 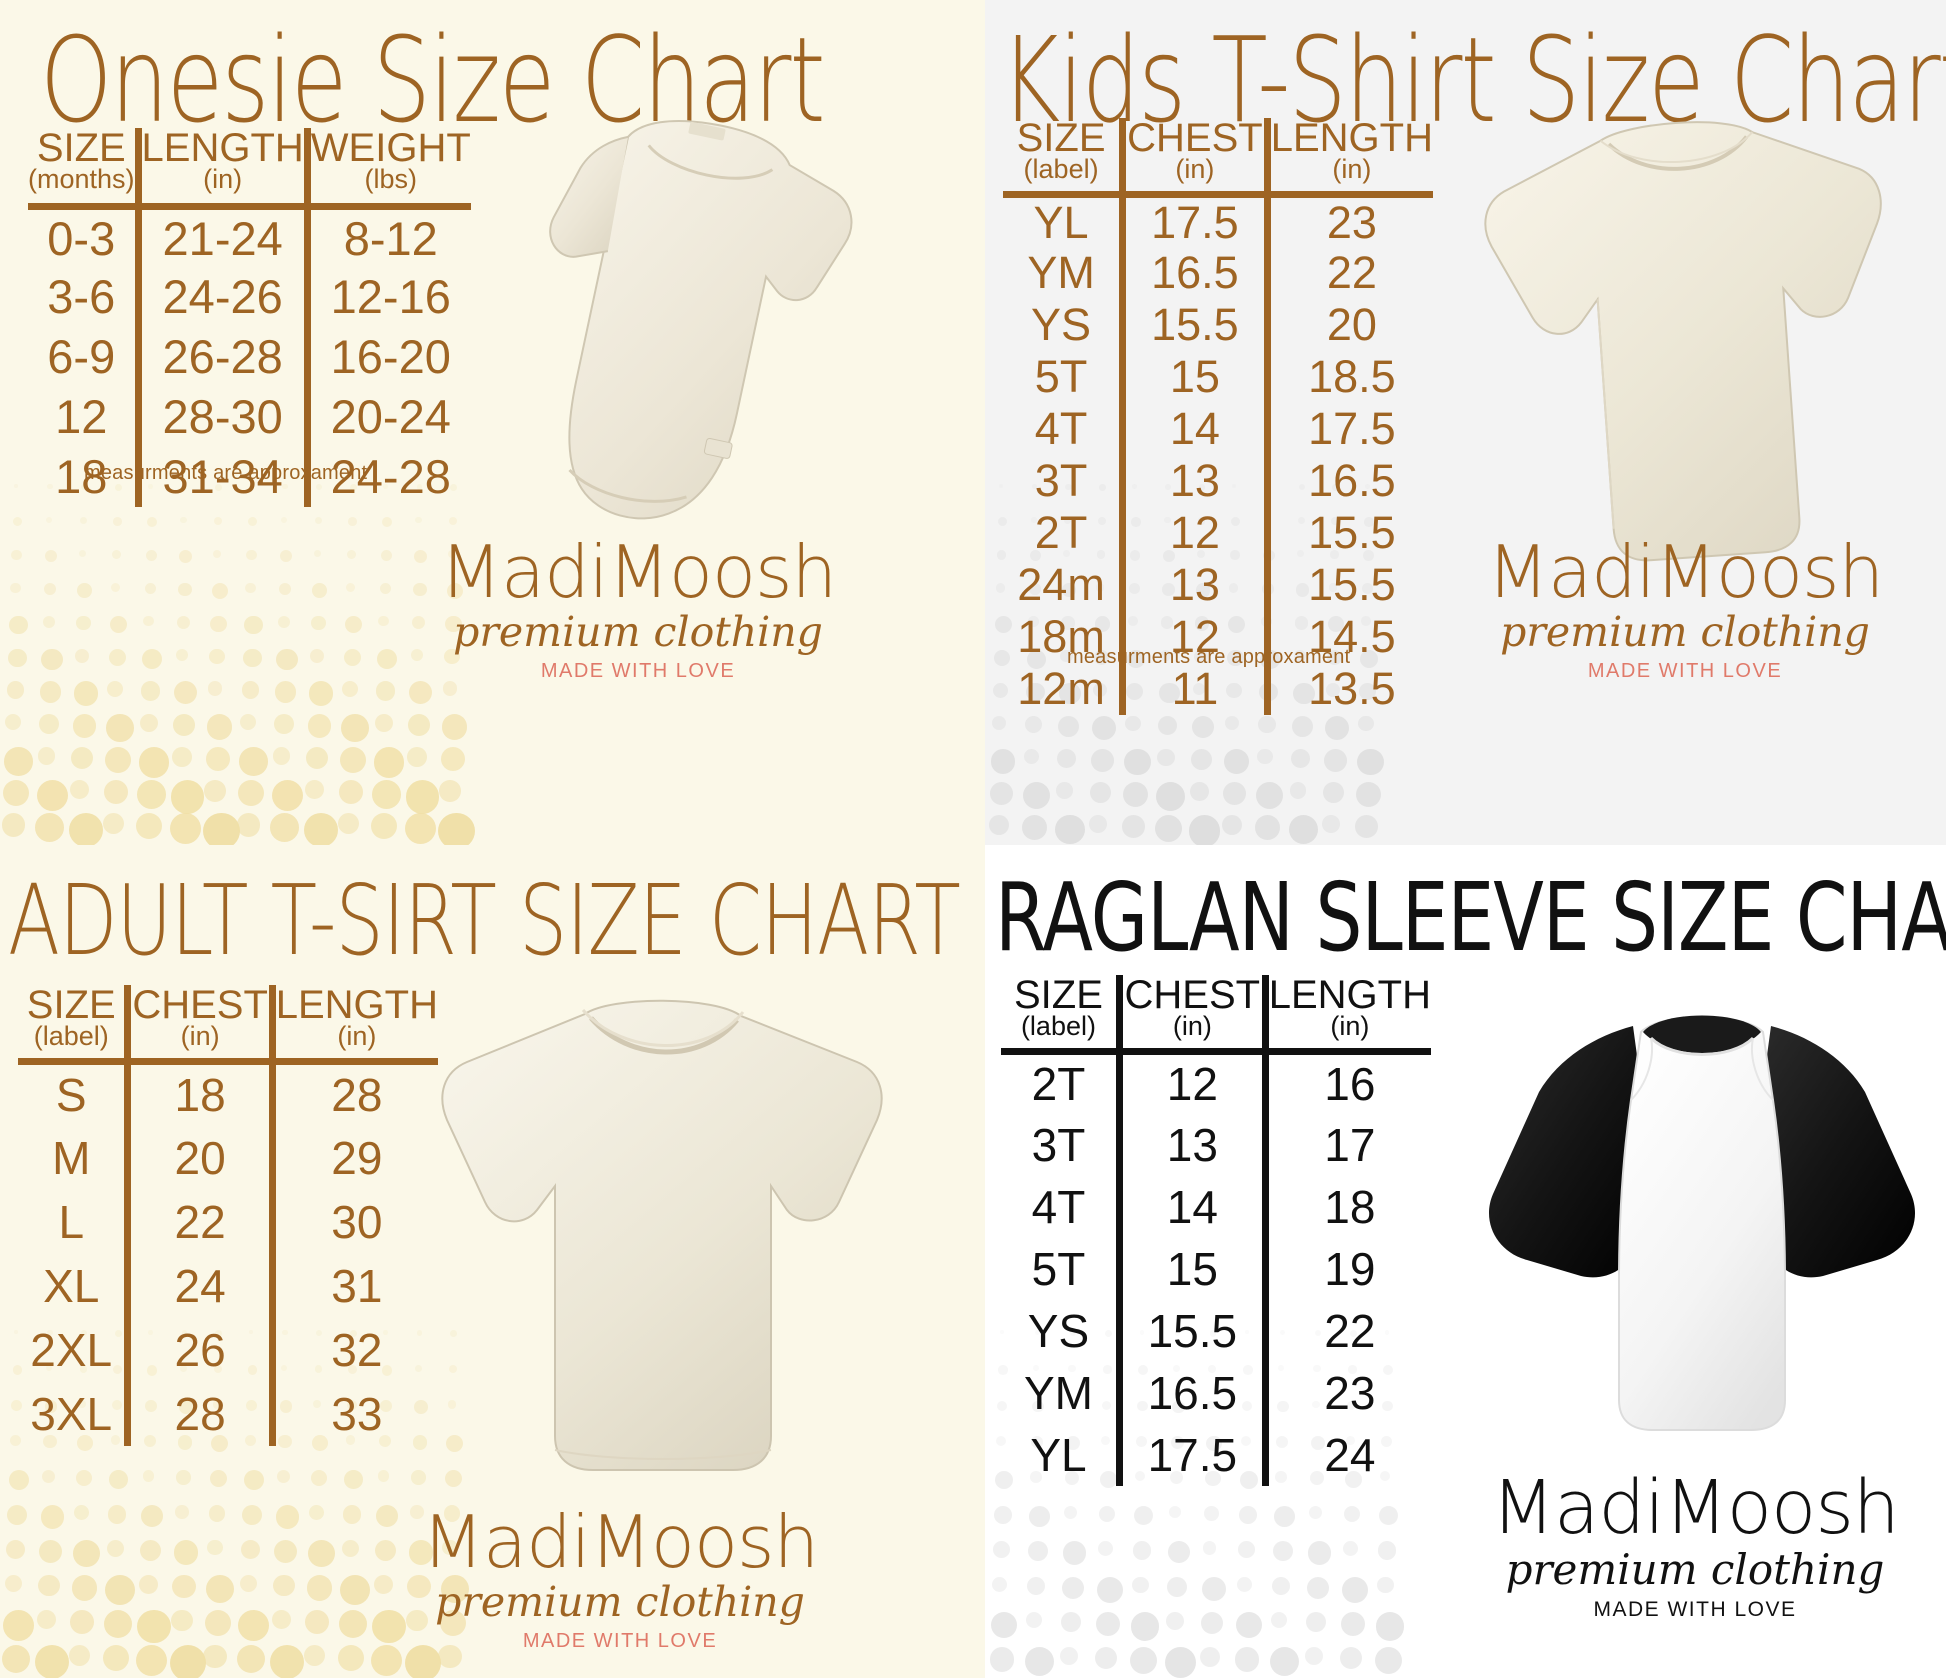 I want to click on col-header-size: SIZE (months), so click(x=83, y=169).